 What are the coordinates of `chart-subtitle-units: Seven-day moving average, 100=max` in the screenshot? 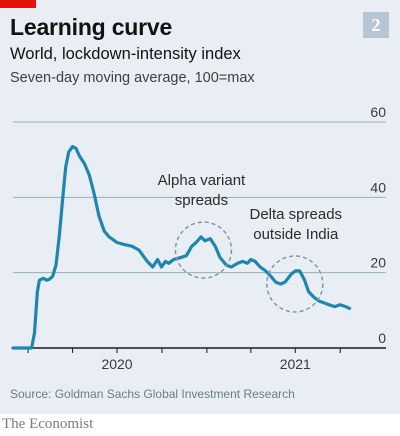 It's located at (132, 78).